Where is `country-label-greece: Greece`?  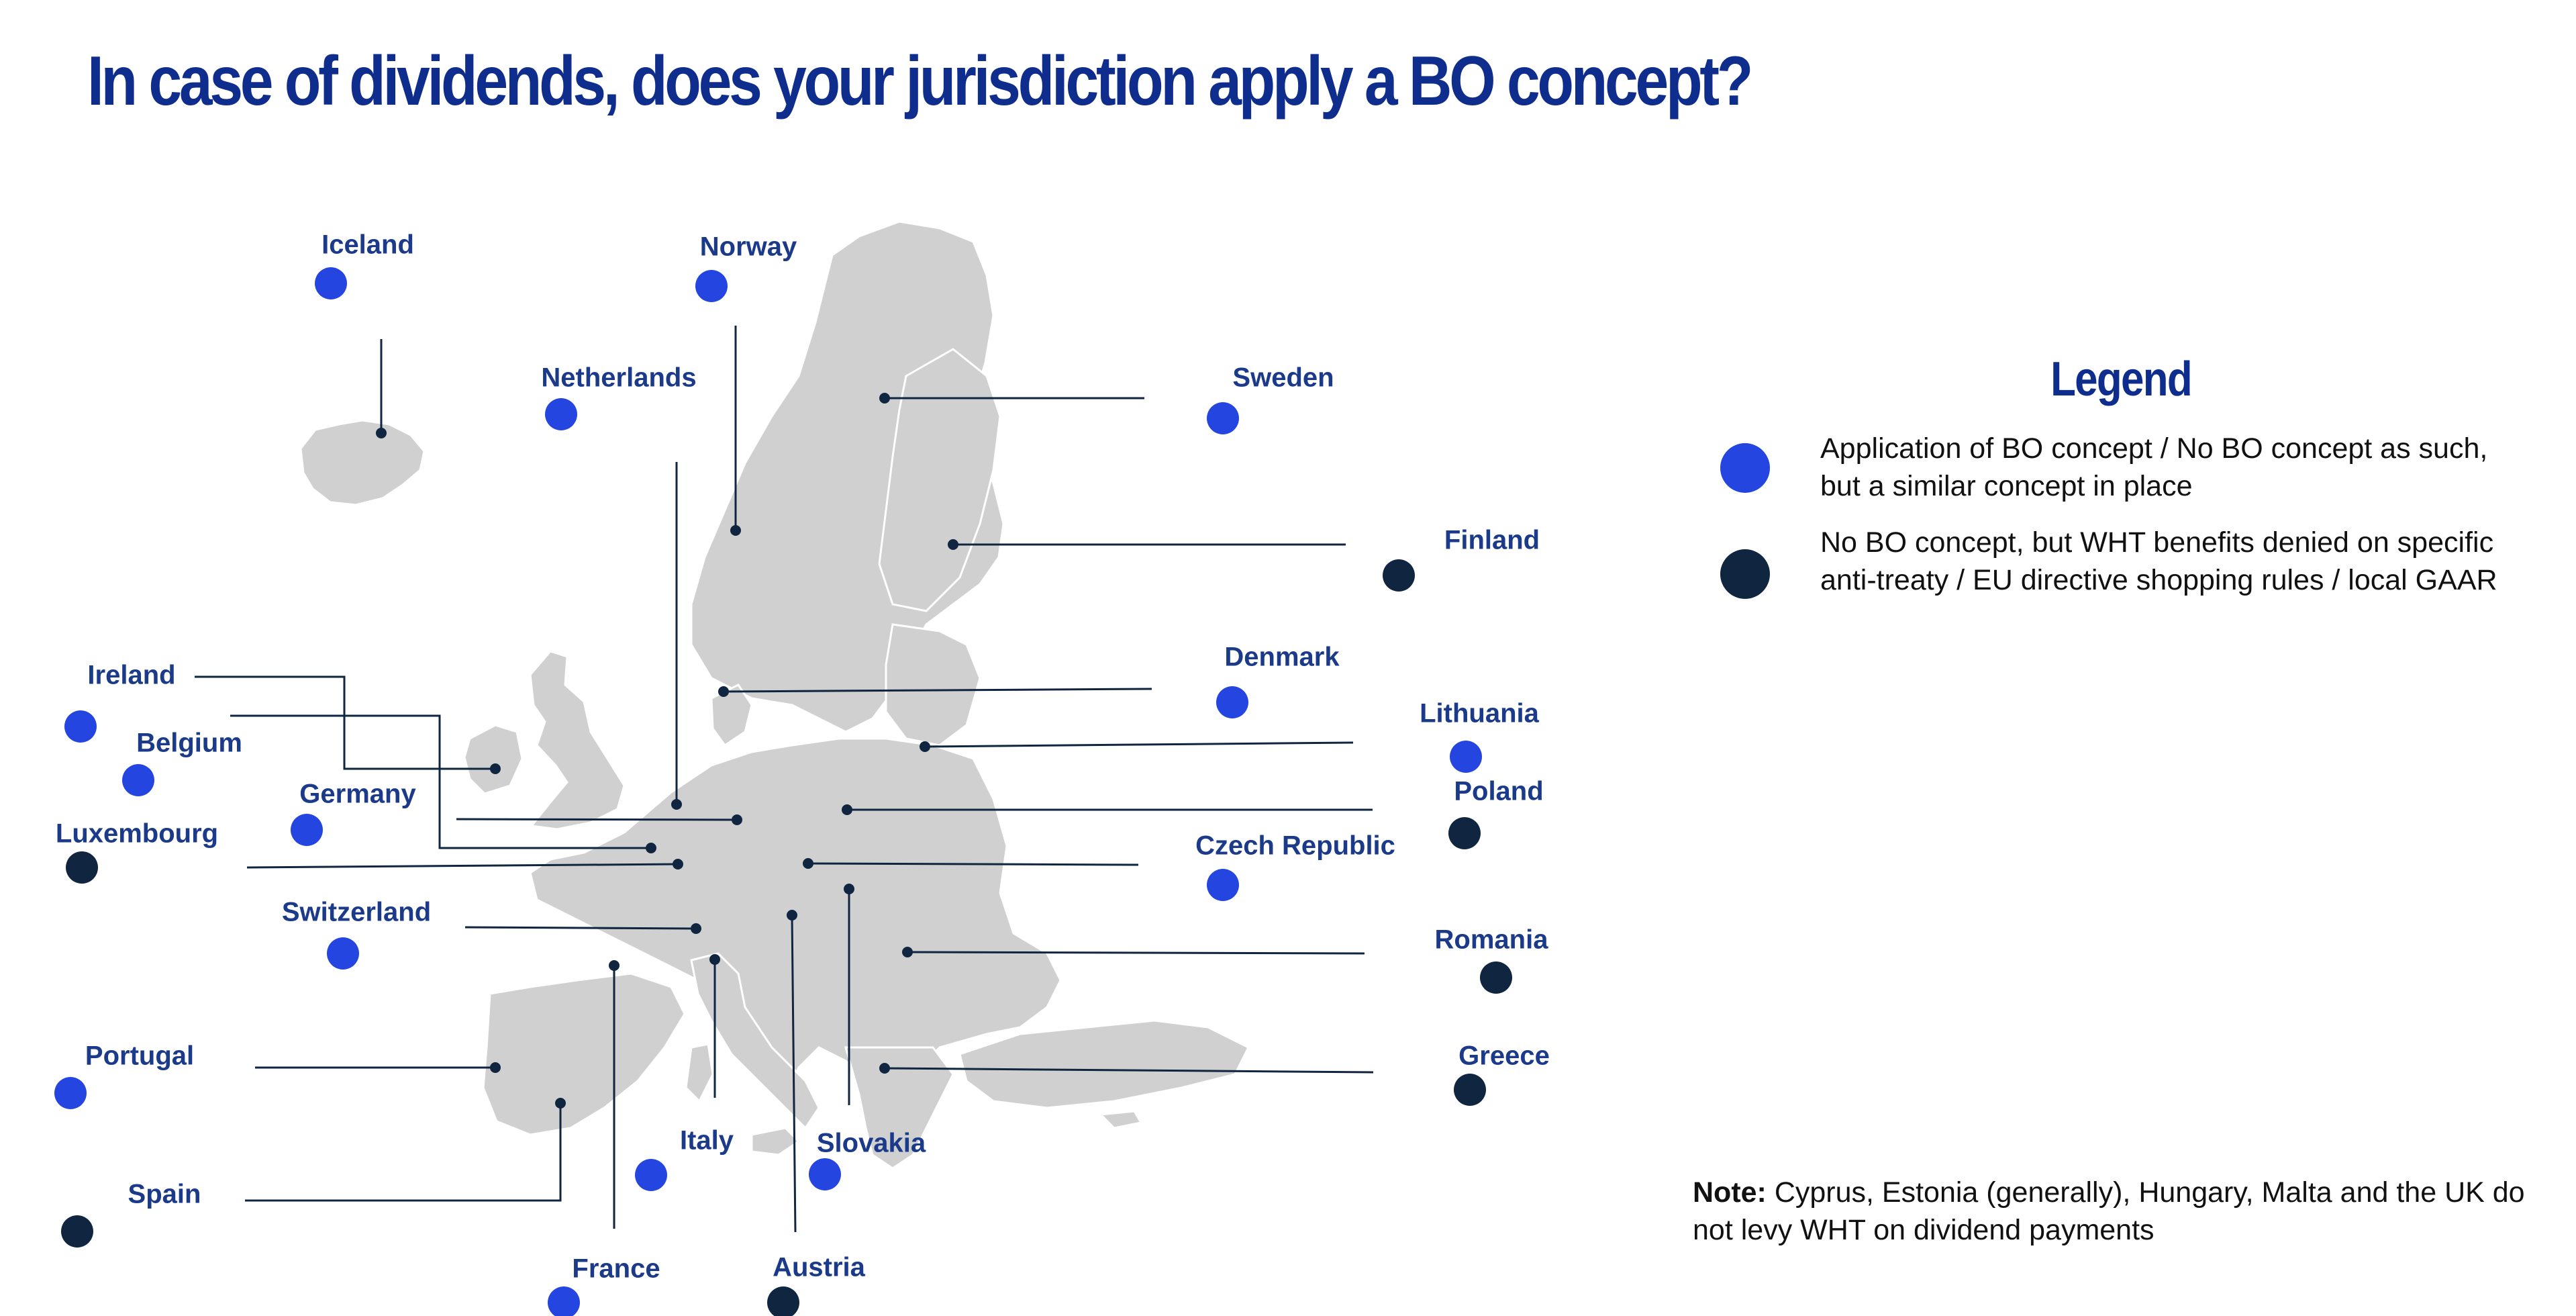 country-label-greece: Greece is located at coordinates (1504, 1056).